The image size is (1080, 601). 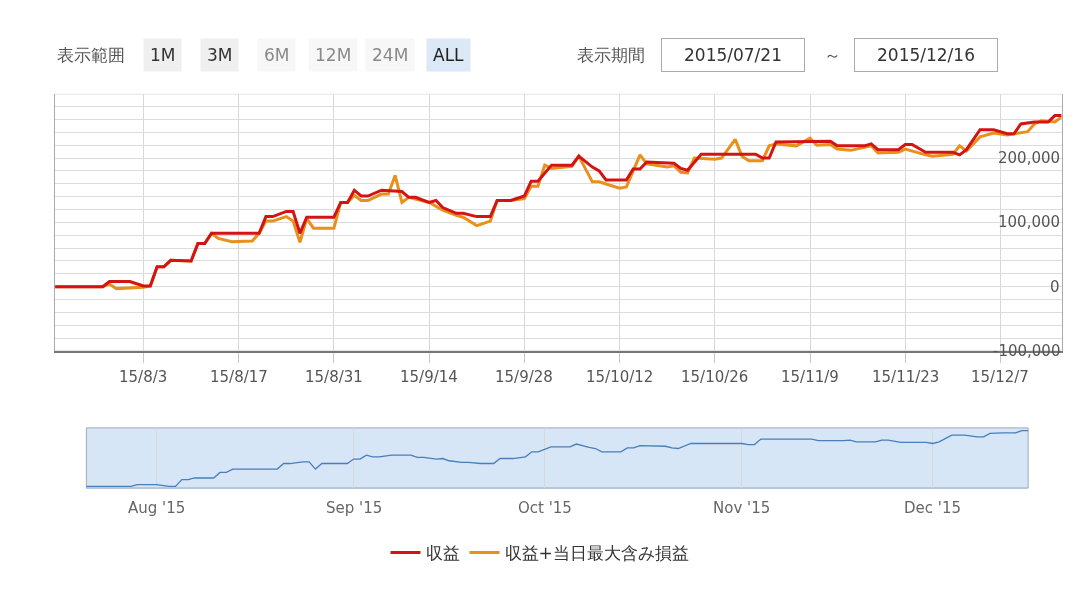 I want to click on x-tick-label: Nov '15, so click(x=742, y=508).